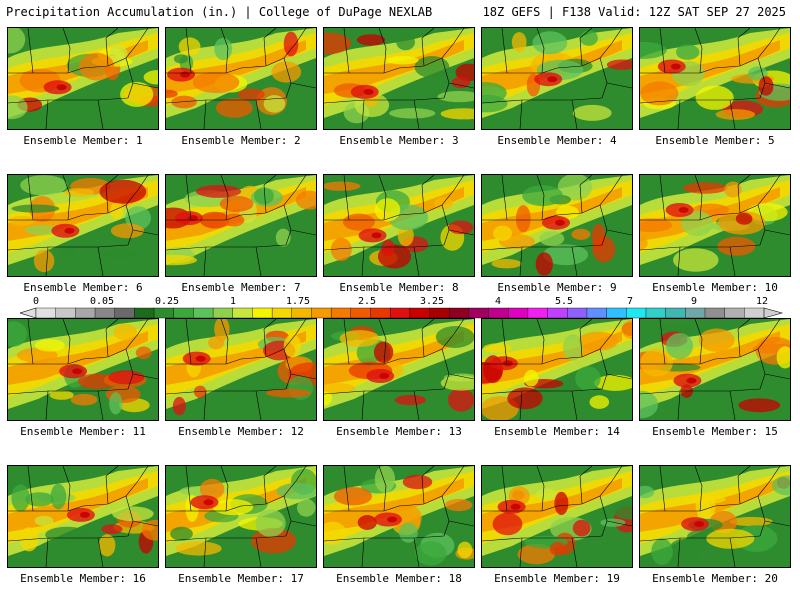 The image size is (800, 600). I want to click on ensemble-member-label: Ensemble Member: 4, so click(557, 140).